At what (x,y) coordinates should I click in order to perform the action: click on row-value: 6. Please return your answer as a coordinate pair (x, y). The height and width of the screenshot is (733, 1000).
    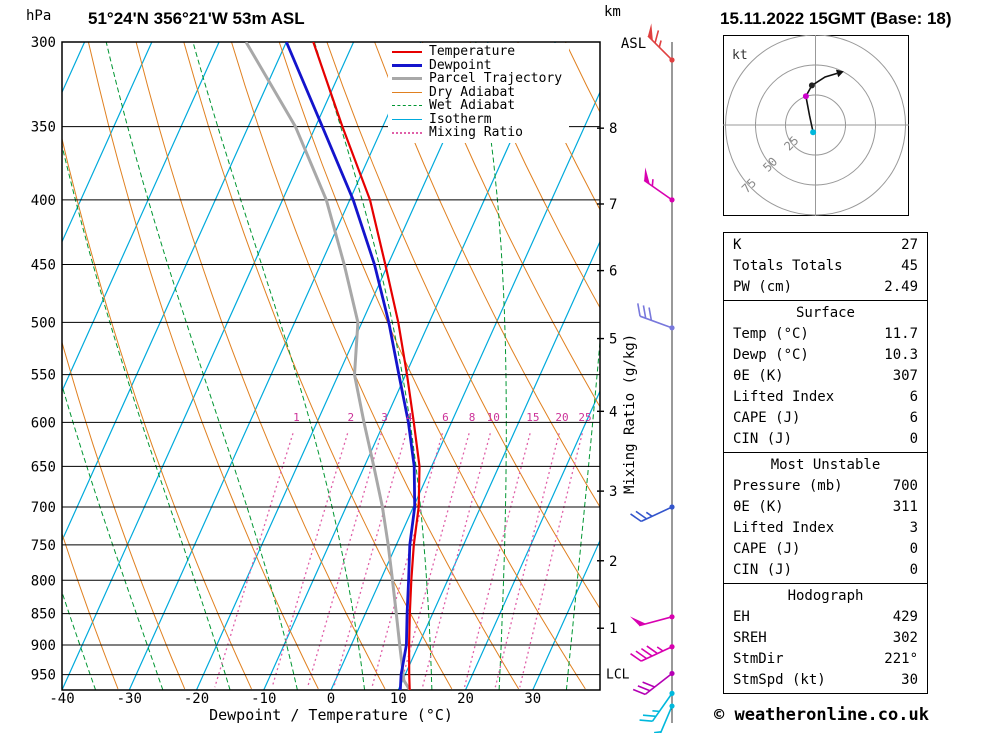
    Looking at the image, I should click on (913, 397).